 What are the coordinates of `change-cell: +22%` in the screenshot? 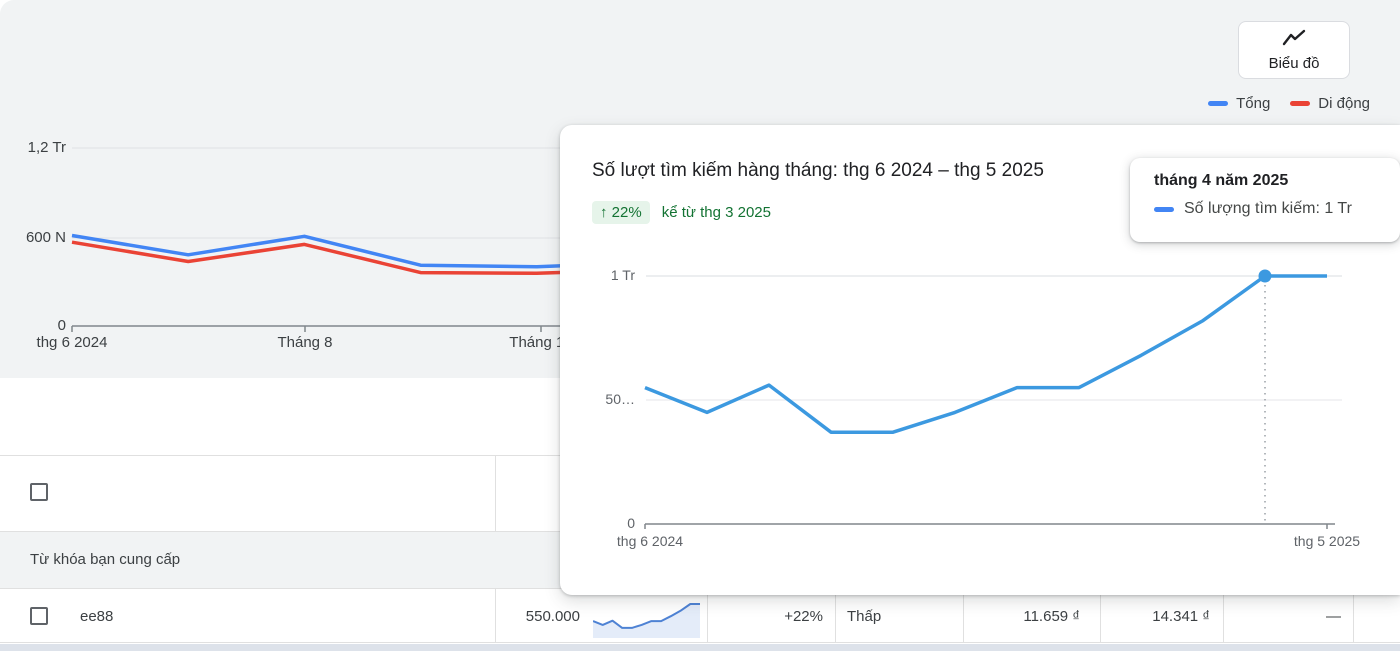 It's located at (803, 616).